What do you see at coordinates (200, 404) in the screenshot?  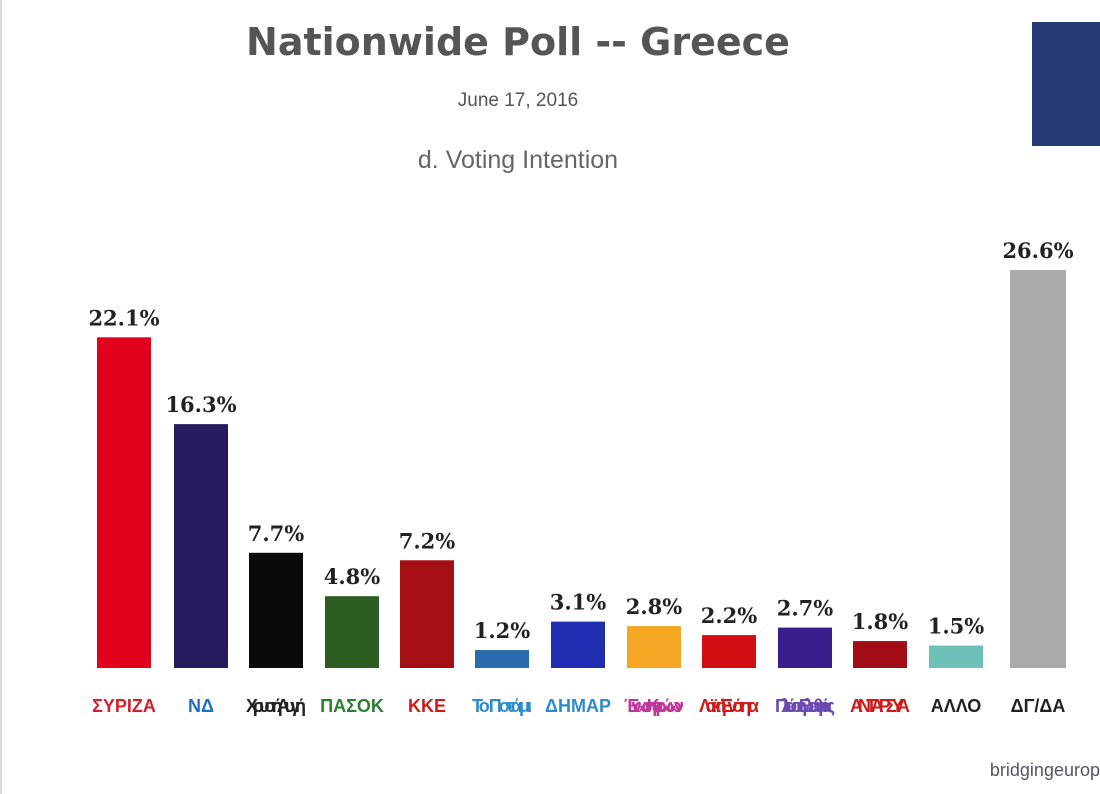 I see `data-label: 16.3%` at bounding box center [200, 404].